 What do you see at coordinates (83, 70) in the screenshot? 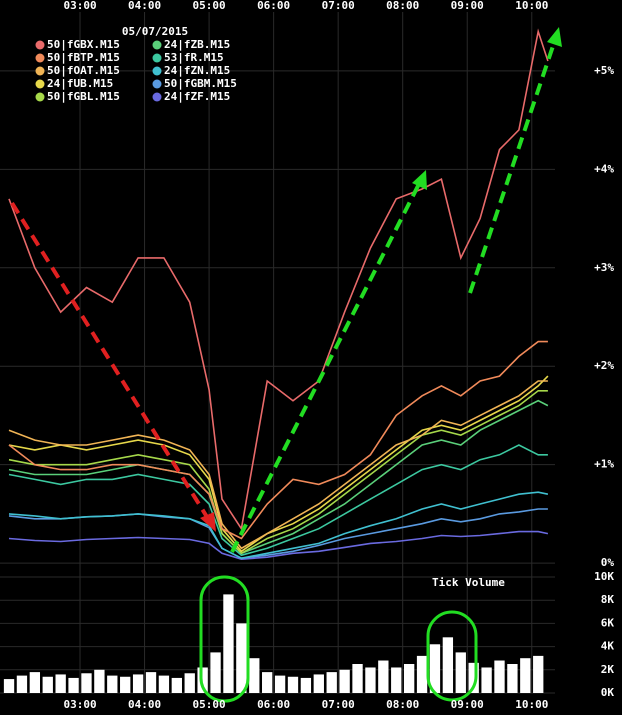
I see `legend-label: 50|fOAT.M15` at bounding box center [83, 70].